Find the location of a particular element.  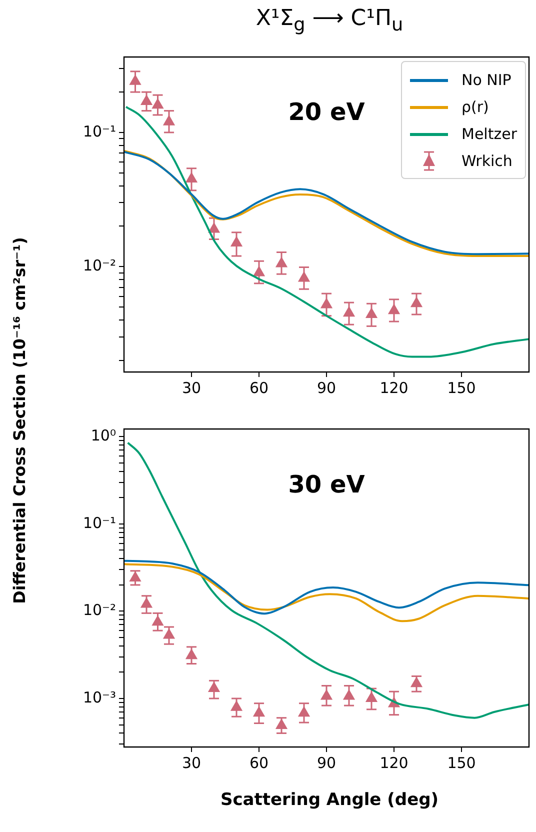

y-tick-label: 10⁰ is located at coordinates (103, 435).